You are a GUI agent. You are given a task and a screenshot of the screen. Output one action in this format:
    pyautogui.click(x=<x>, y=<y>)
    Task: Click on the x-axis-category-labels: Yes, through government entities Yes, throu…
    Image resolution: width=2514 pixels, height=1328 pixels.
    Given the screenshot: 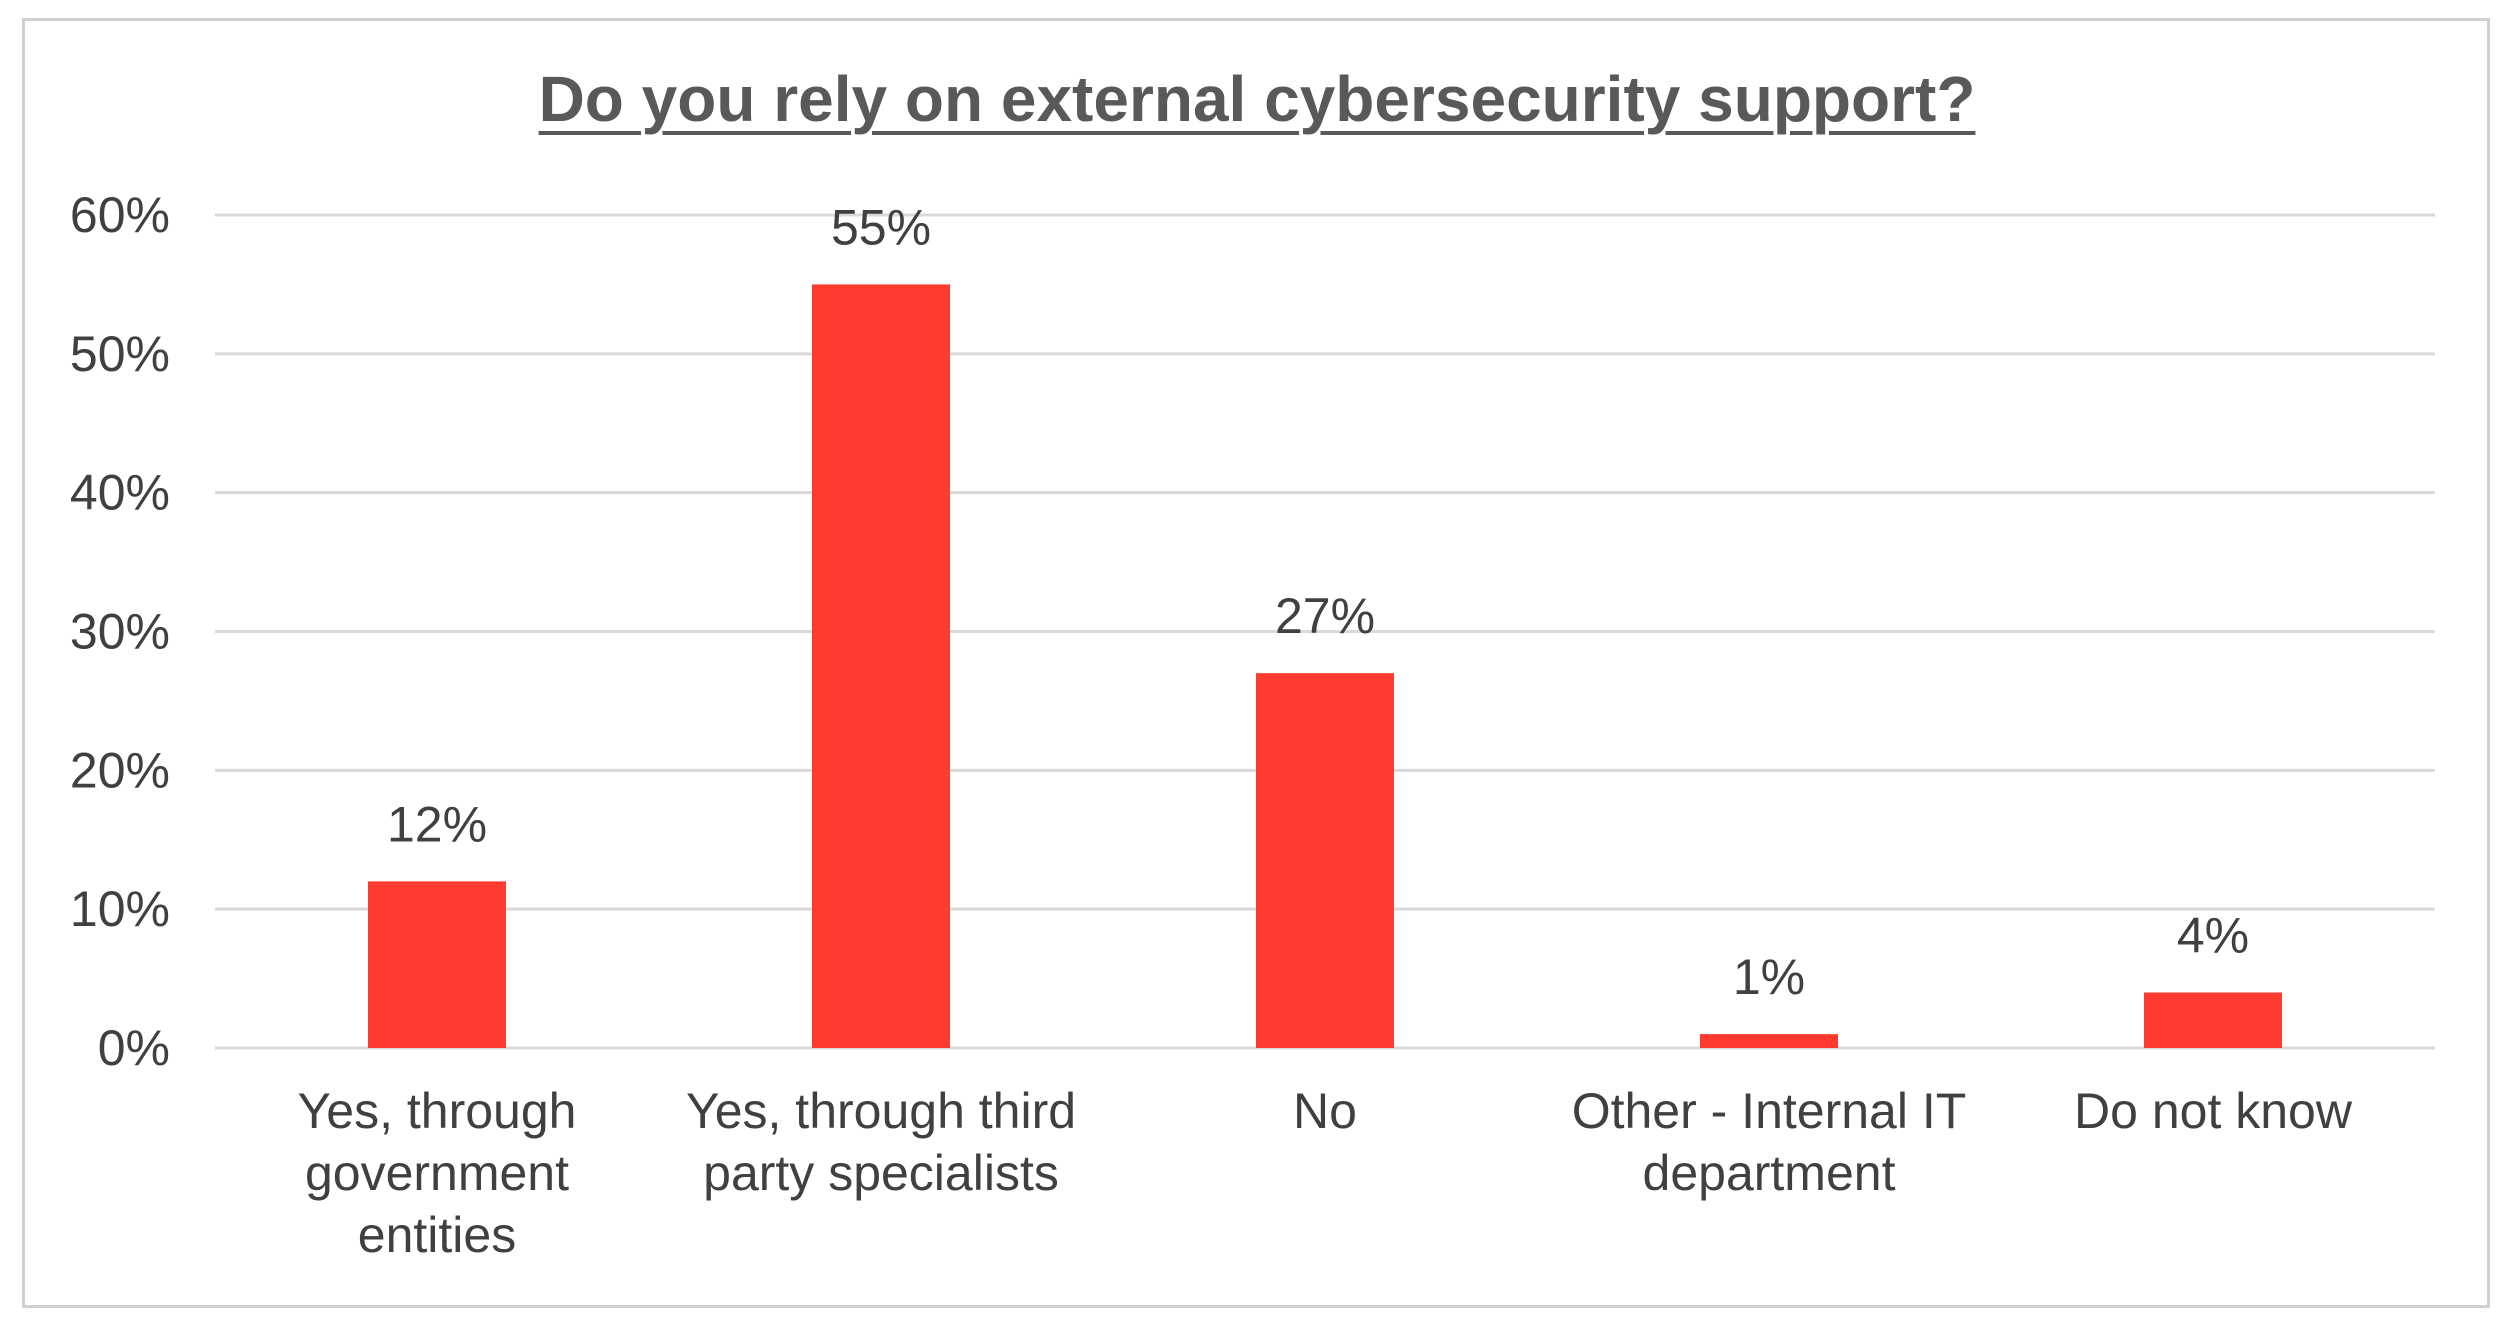 What is the action you would take?
    pyautogui.click(x=1325, y=1173)
    